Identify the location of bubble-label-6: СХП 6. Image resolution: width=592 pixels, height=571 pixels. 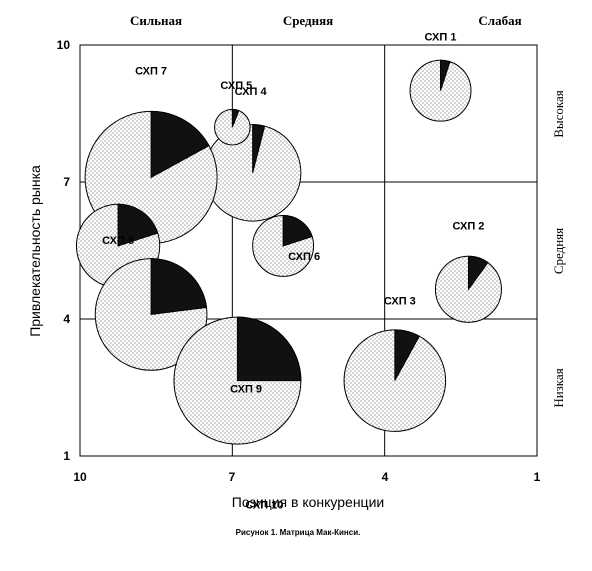
(304, 257).